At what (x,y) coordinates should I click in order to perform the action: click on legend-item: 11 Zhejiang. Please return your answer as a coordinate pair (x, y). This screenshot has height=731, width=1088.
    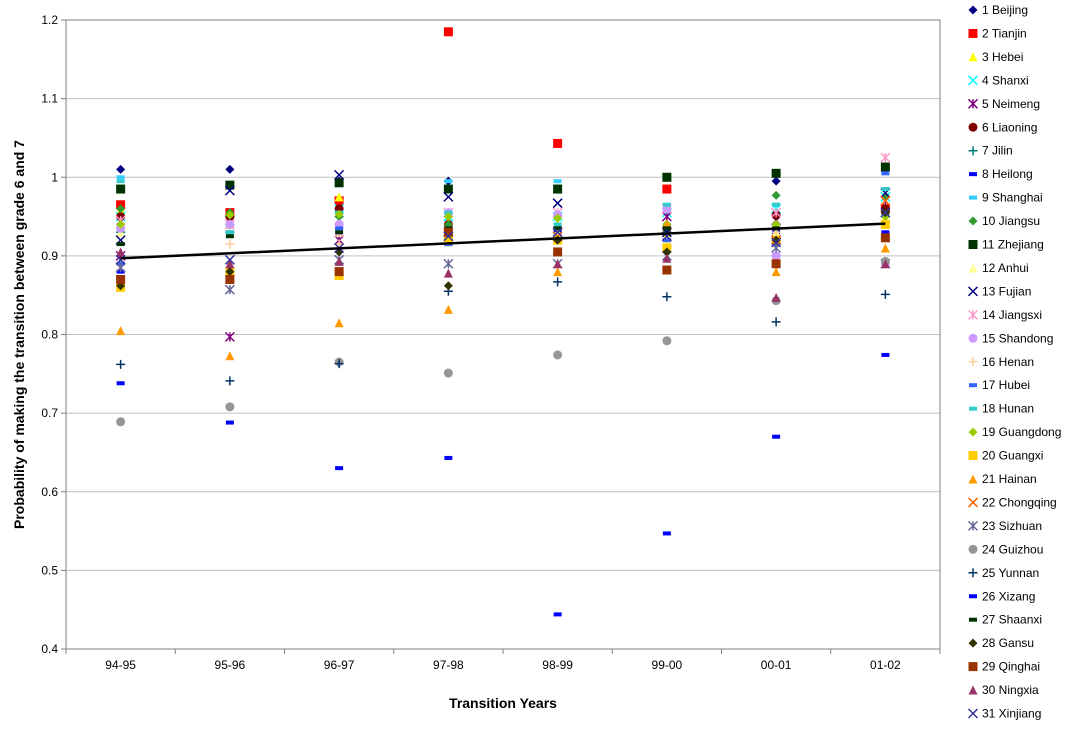
    Looking at the image, I should click on (1006, 245).